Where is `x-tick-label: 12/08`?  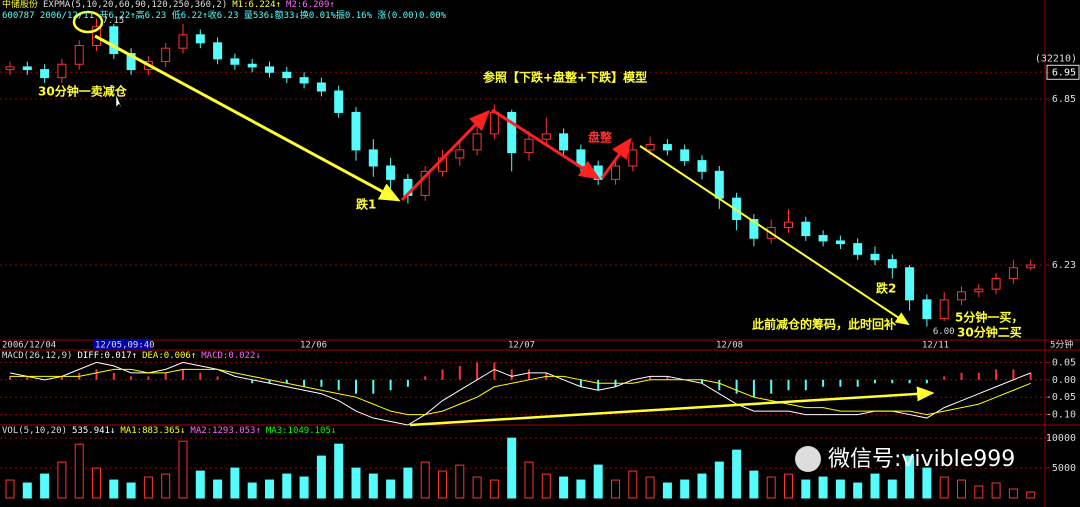 x-tick-label: 12/08 is located at coordinates (729, 346).